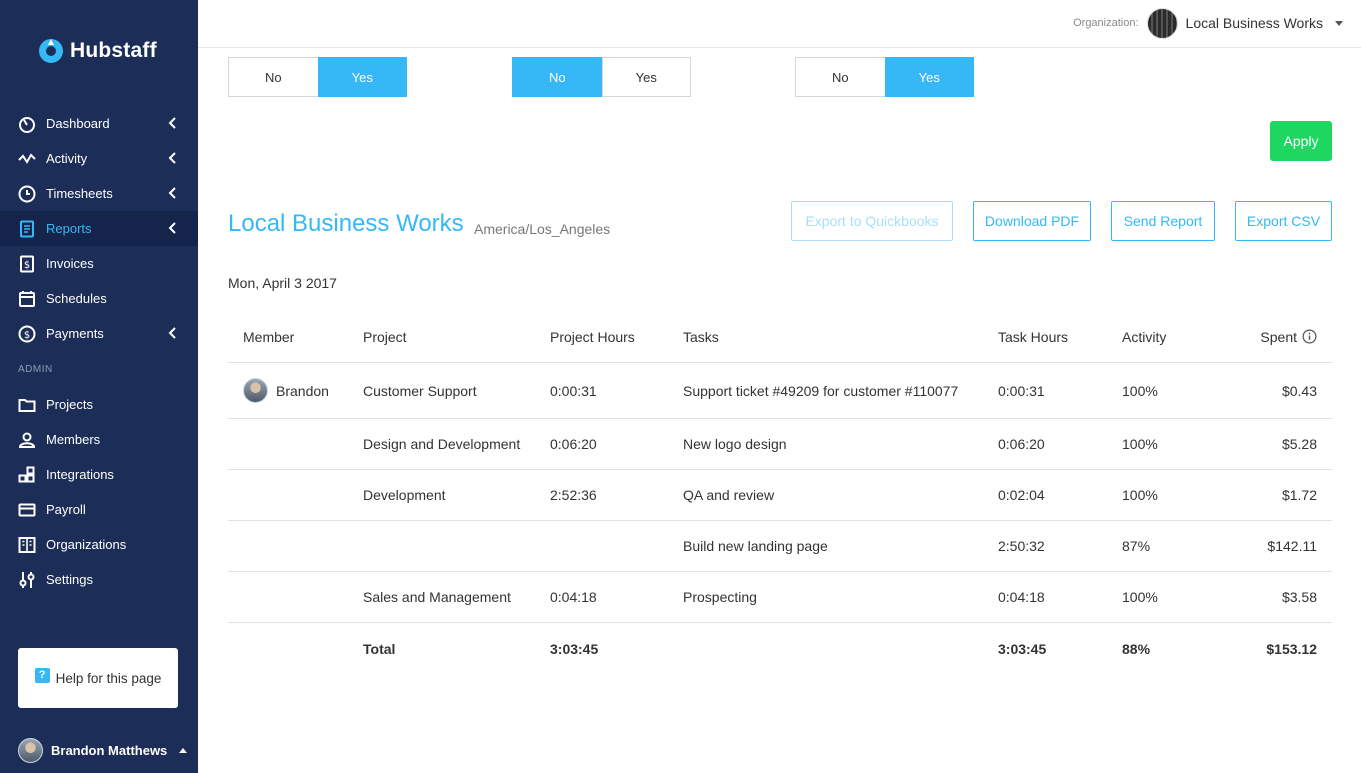 This screenshot has height=773, width=1361. What do you see at coordinates (273, 77) in the screenshot?
I see `toggle-1-no: No` at bounding box center [273, 77].